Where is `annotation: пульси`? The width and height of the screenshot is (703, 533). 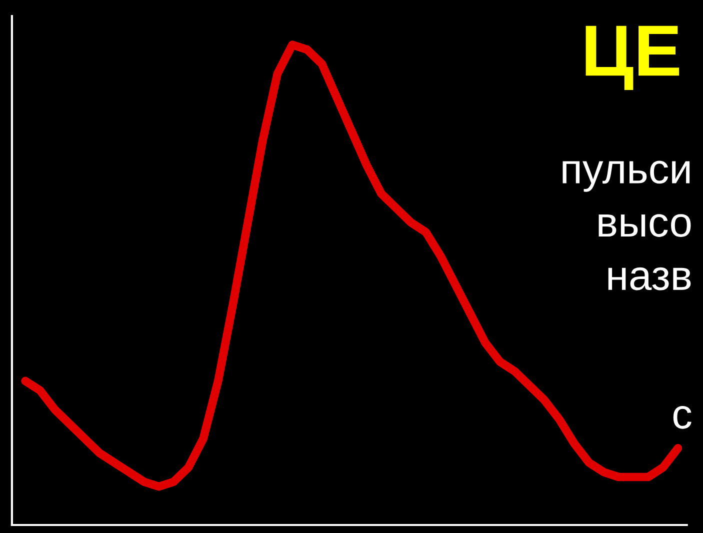
annotation: пульси is located at coordinates (626, 176).